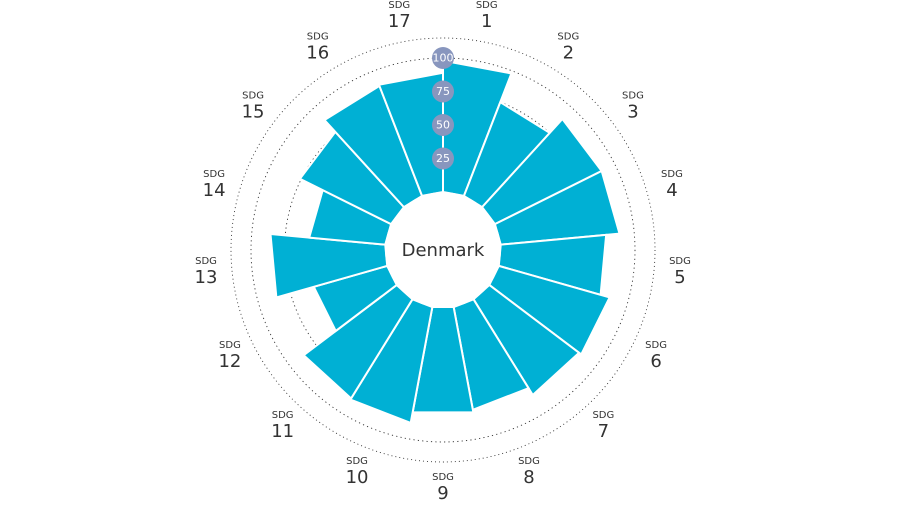 Image resolution: width=900 pixels, height=511 pixels. What do you see at coordinates (679, 277) in the screenshot?
I see `category-number: 5` at bounding box center [679, 277].